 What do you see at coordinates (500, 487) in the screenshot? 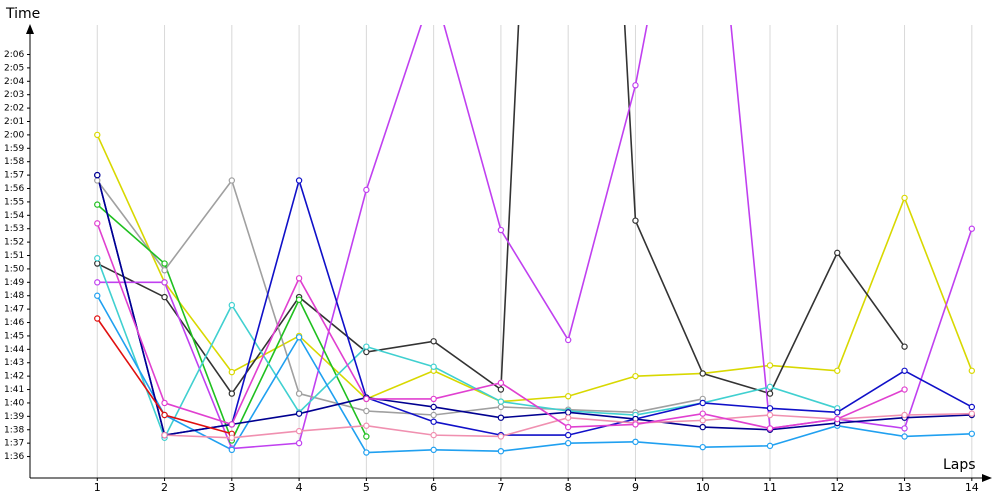
I see `x-tick-label: 7` at bounding box center [500, 487].